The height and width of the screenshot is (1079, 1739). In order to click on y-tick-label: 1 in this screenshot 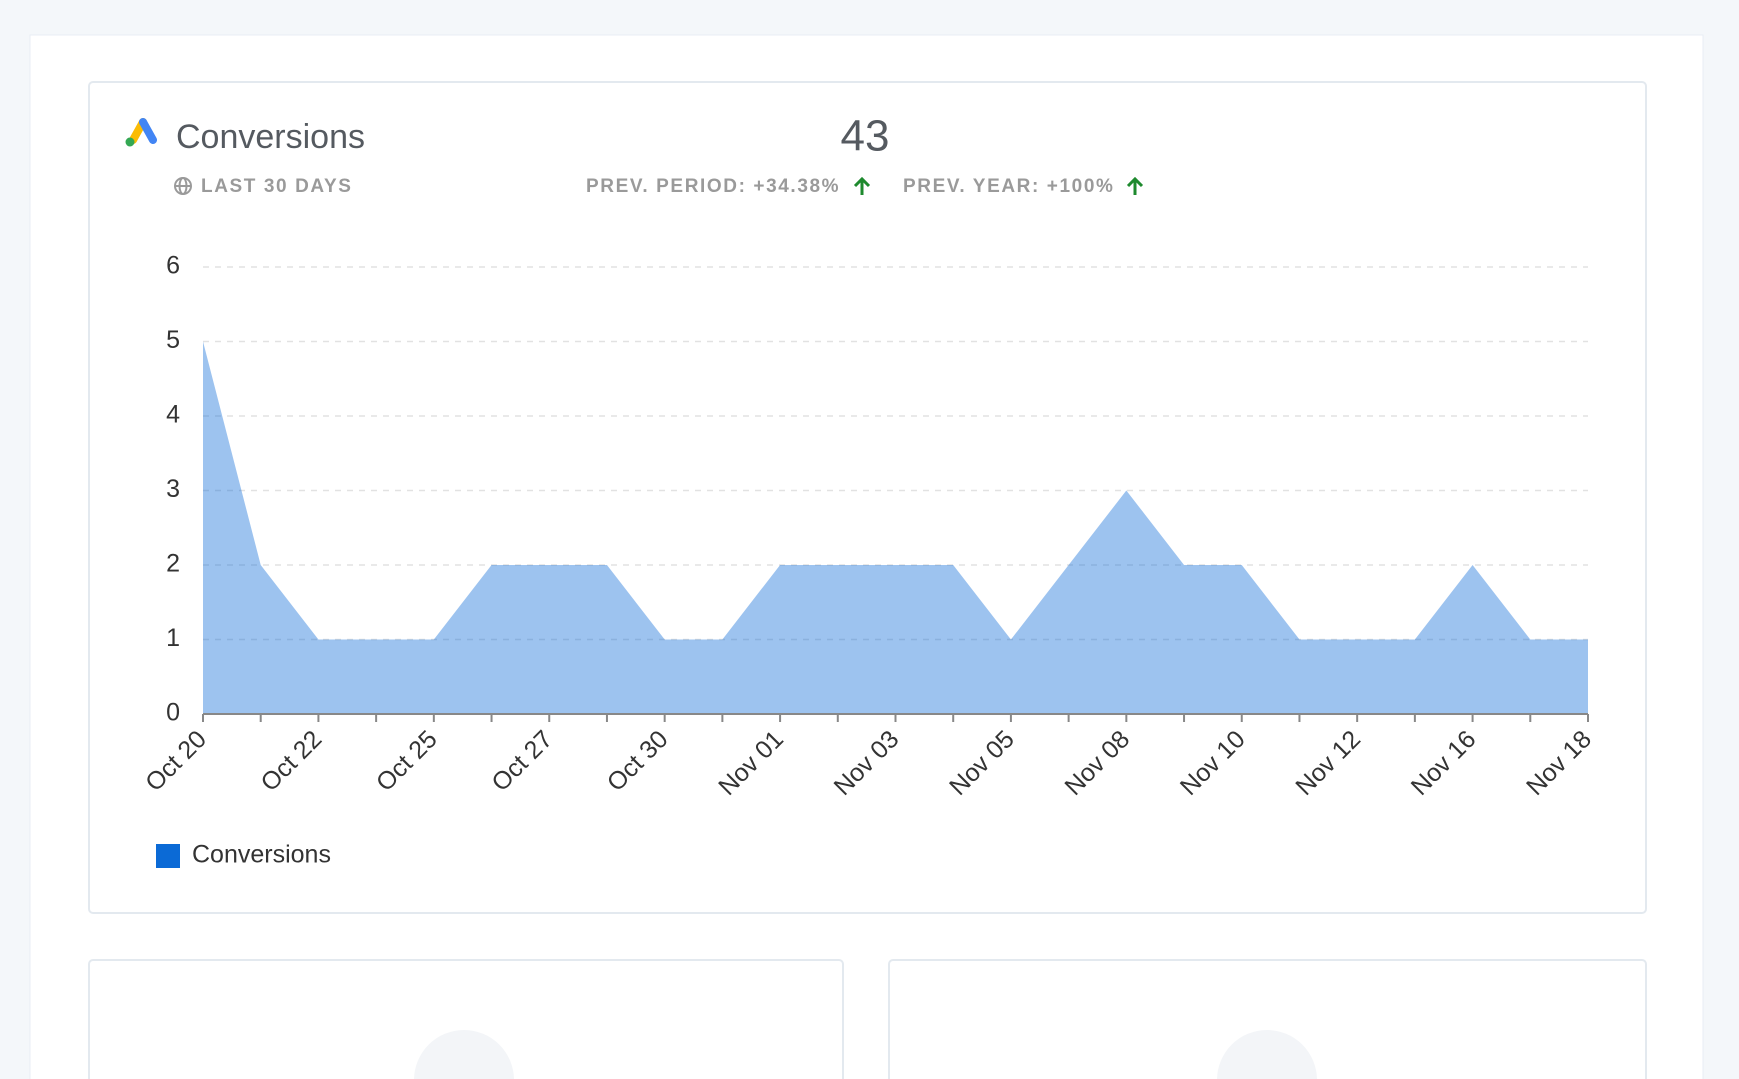, I will do `click(173, 638)`.